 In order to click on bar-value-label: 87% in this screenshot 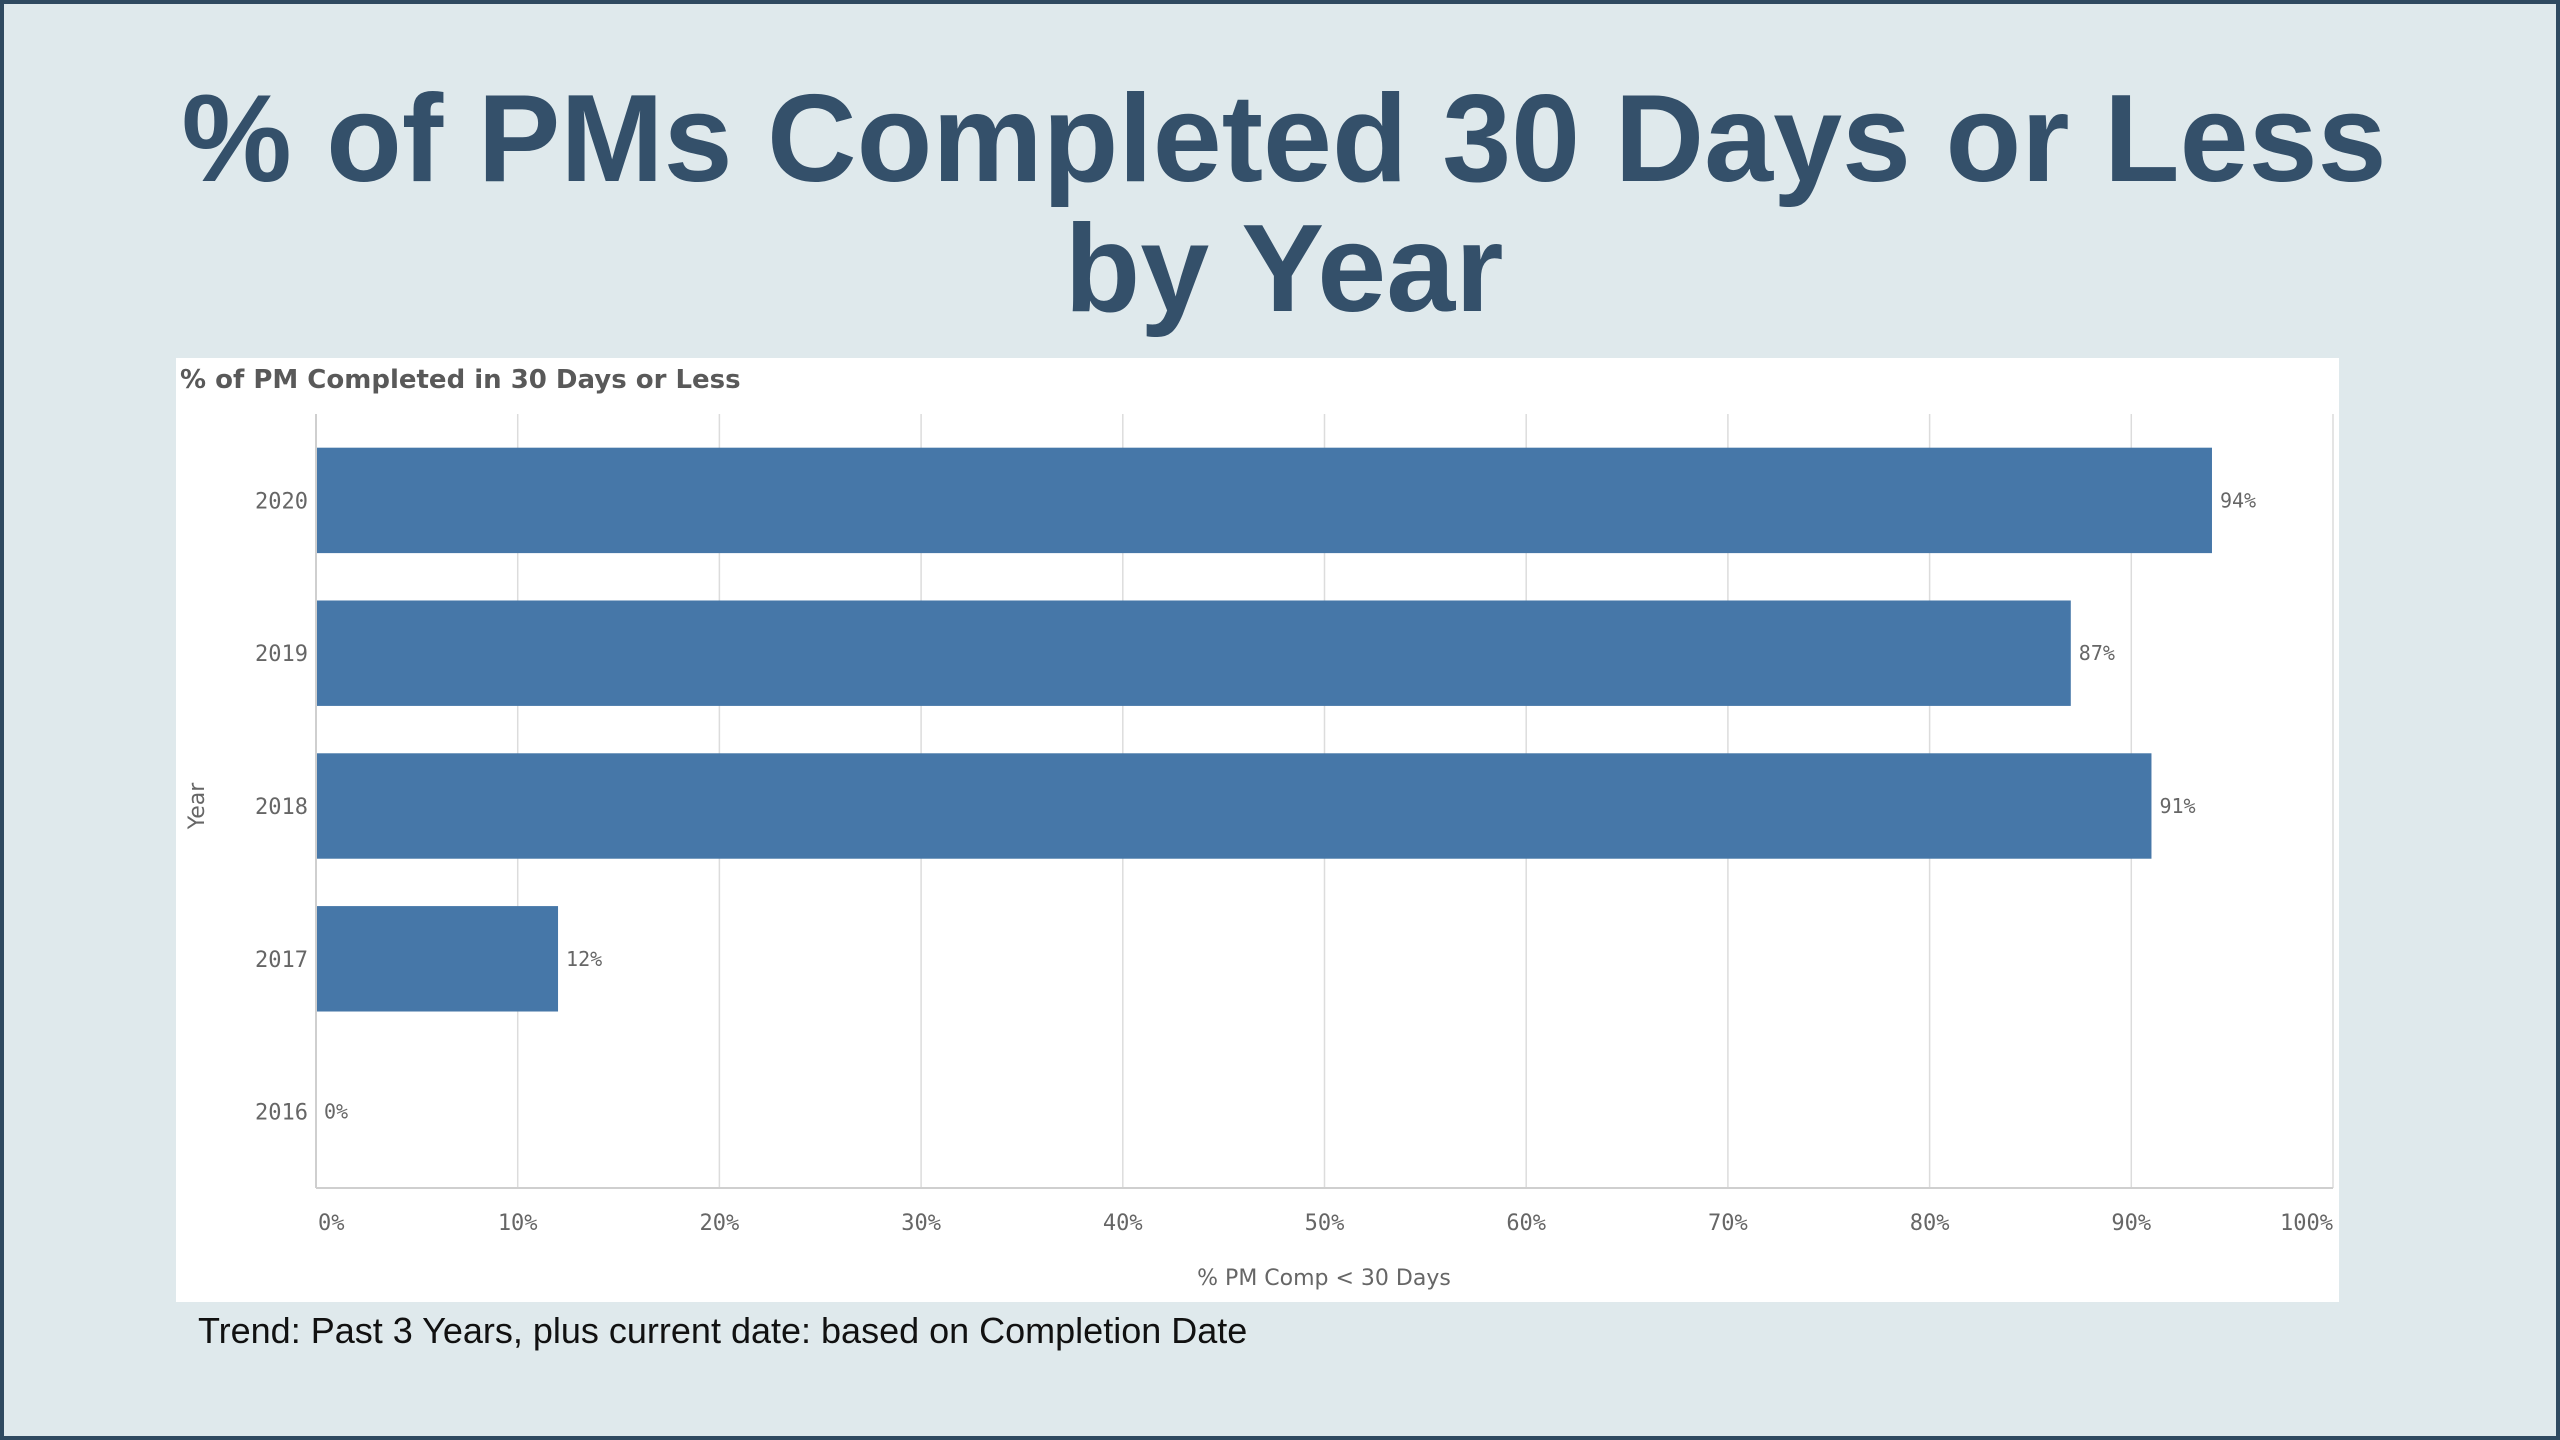, I will do `click(2097, 653)`.